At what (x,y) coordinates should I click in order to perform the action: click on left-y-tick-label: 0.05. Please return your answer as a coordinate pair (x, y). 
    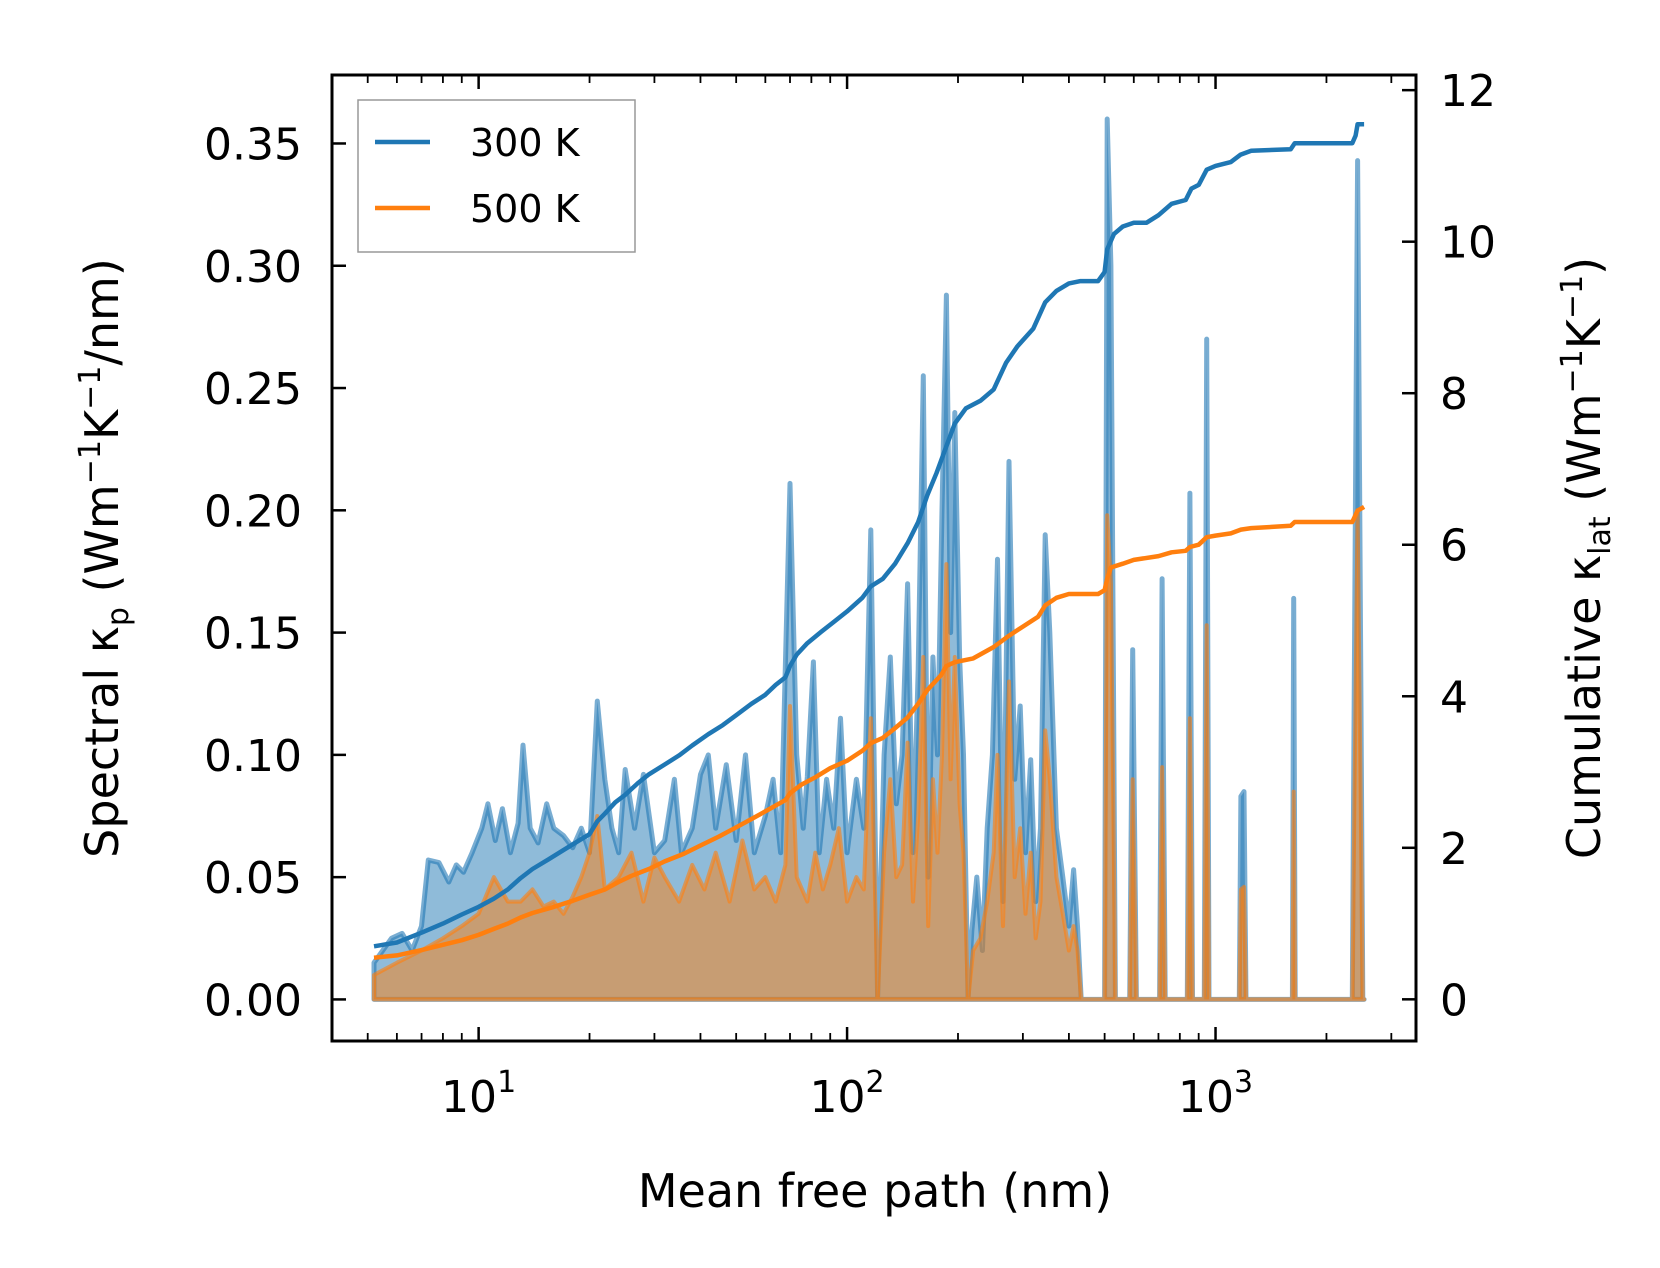
    Looking at the image, I should click on (253, 878).